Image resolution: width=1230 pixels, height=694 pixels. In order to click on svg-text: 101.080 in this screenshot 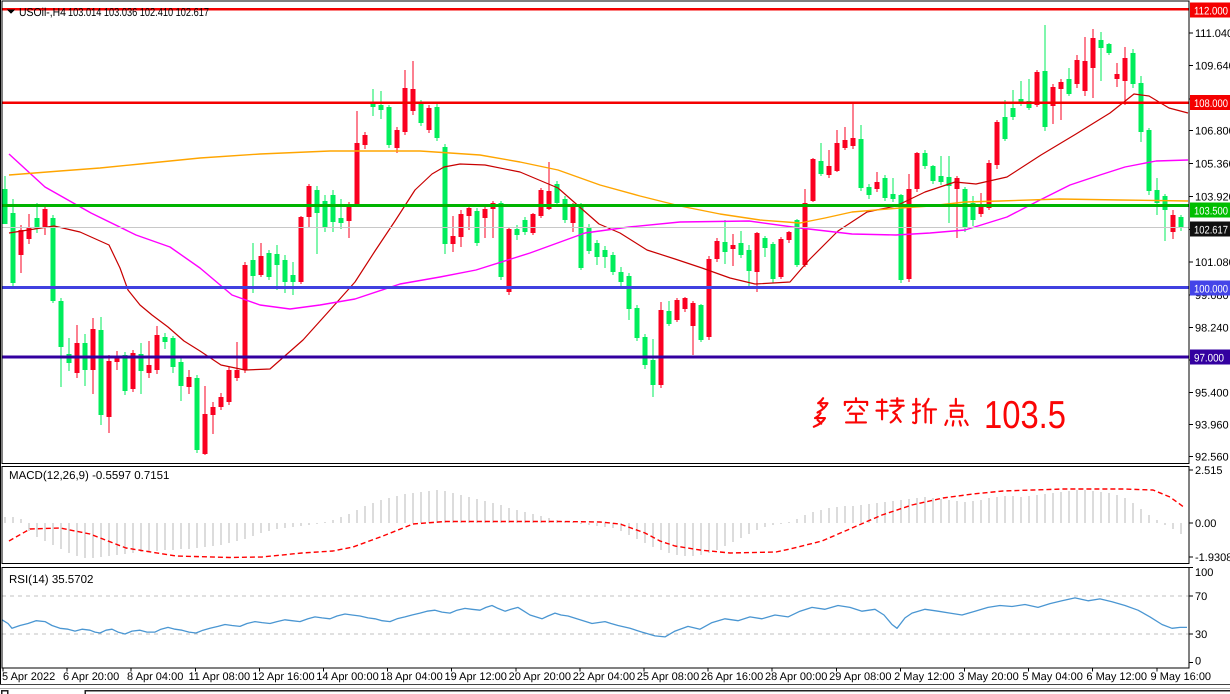, I will do `click(1212, 263)`.